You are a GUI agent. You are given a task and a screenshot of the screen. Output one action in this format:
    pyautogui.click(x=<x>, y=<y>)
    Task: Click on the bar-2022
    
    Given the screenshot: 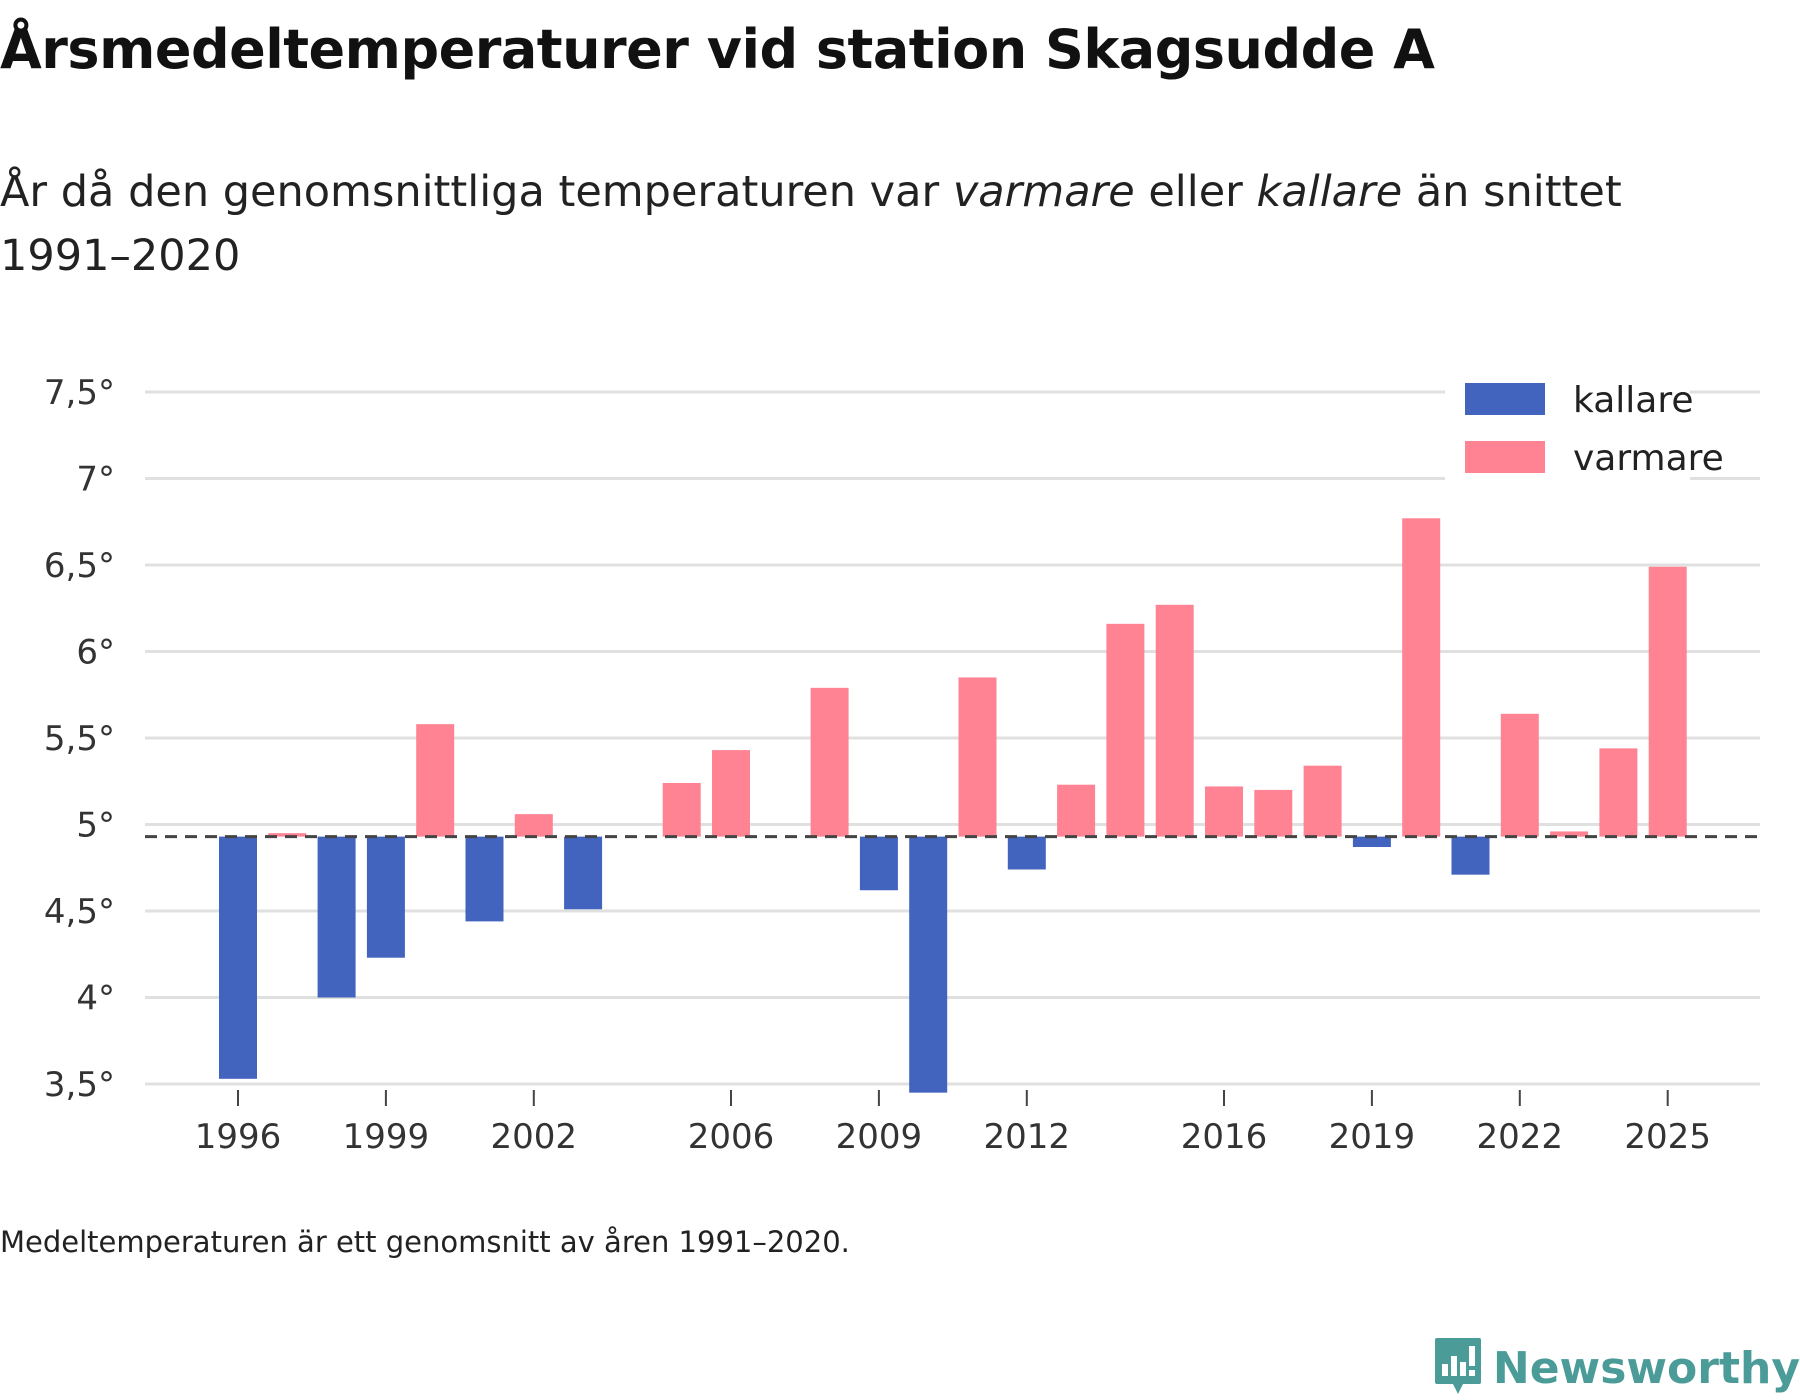 What is the action you would take?
    pyautogui.click(x=1519, y=775)
    